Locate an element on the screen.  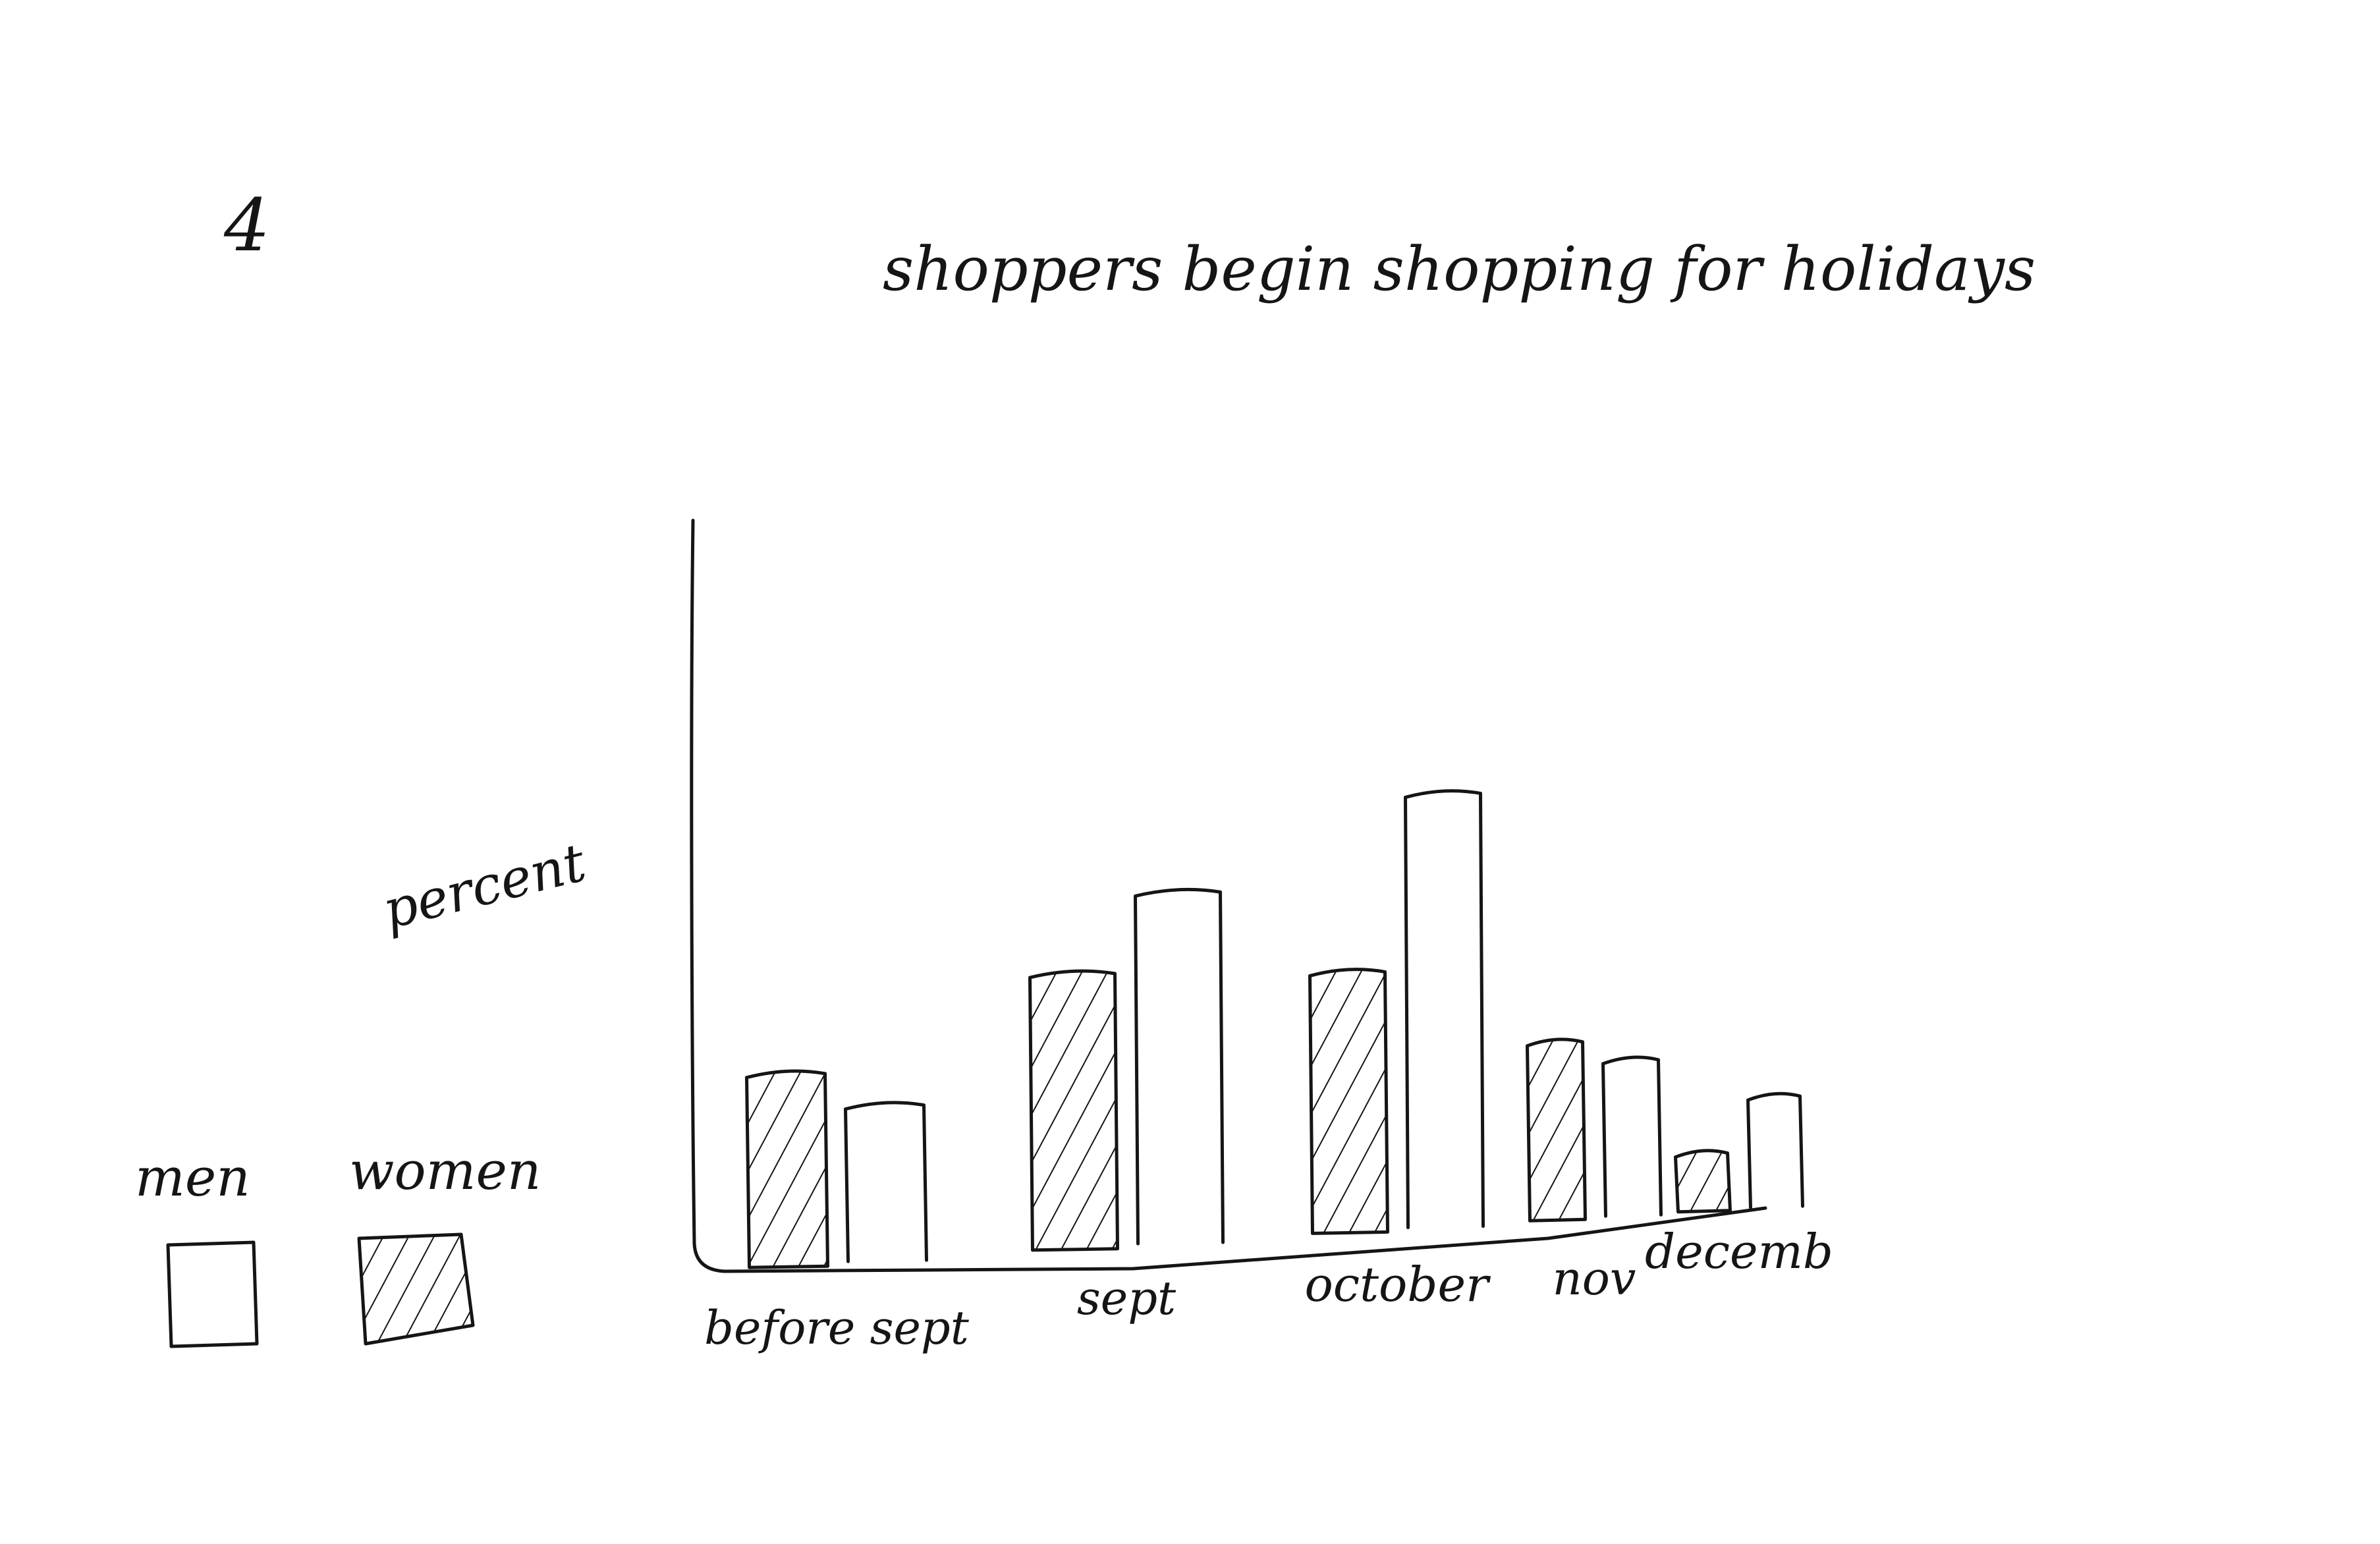
x-tick-label-1: sept is located at coordinates (1126, 1298).